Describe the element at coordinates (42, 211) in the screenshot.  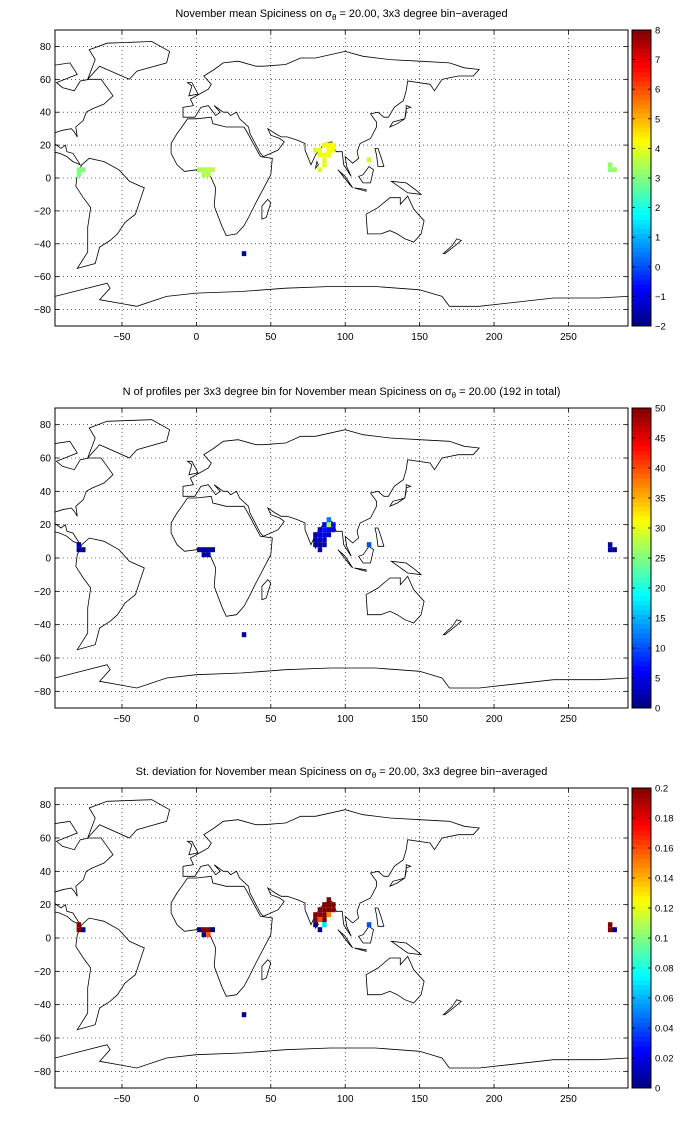
I see `y-tick-label: −20` at that location.